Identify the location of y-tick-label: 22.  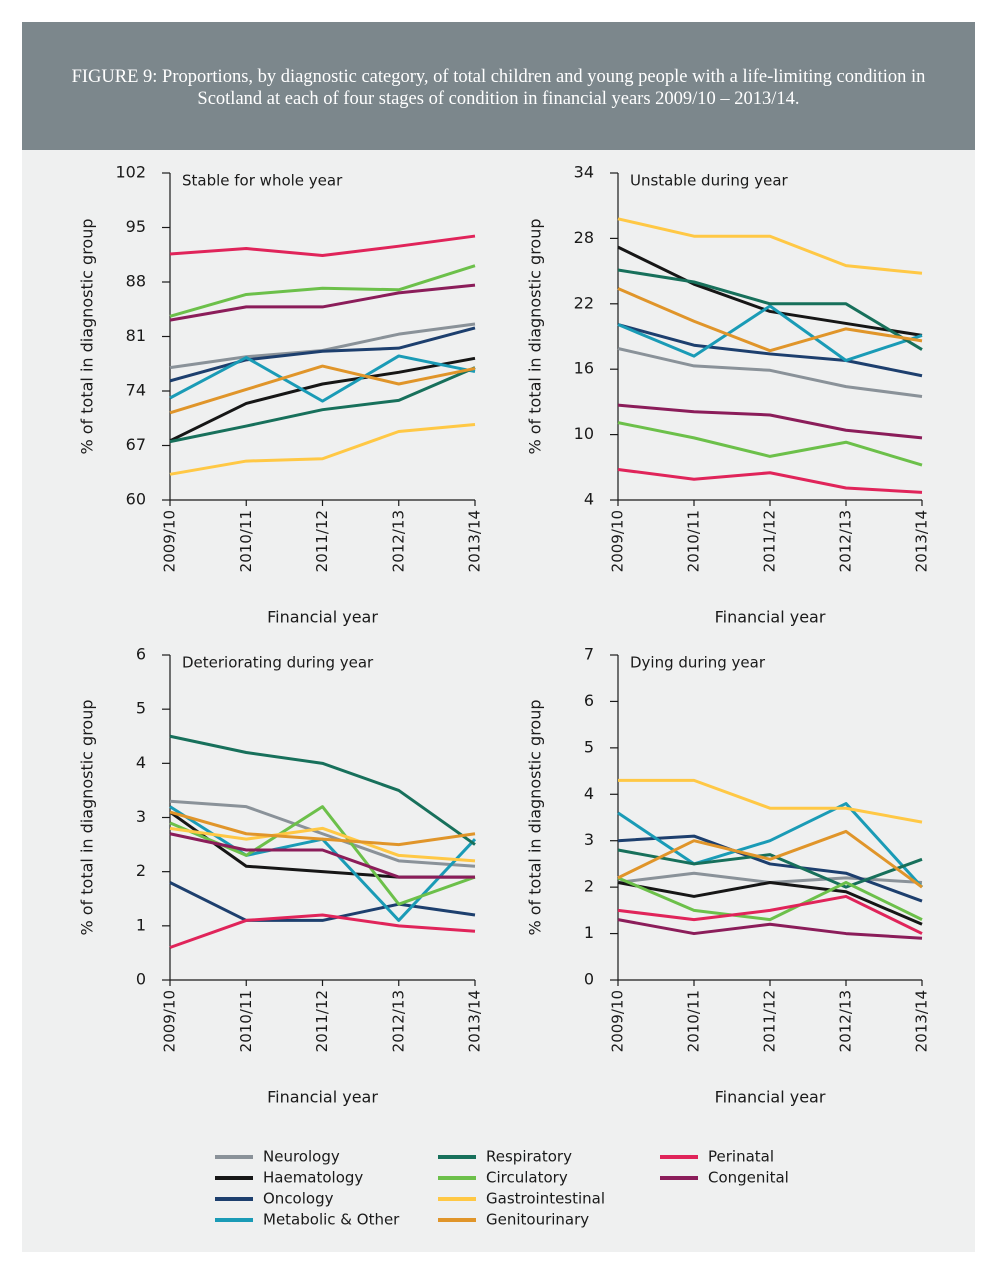
(584, 302).